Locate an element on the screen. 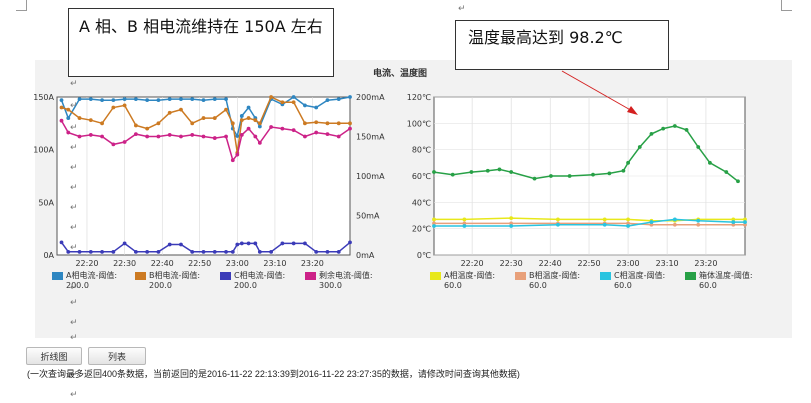 The width and height of the screenshot is (811, 403). annotation-arrowhead is located at coordinates (632, 110).